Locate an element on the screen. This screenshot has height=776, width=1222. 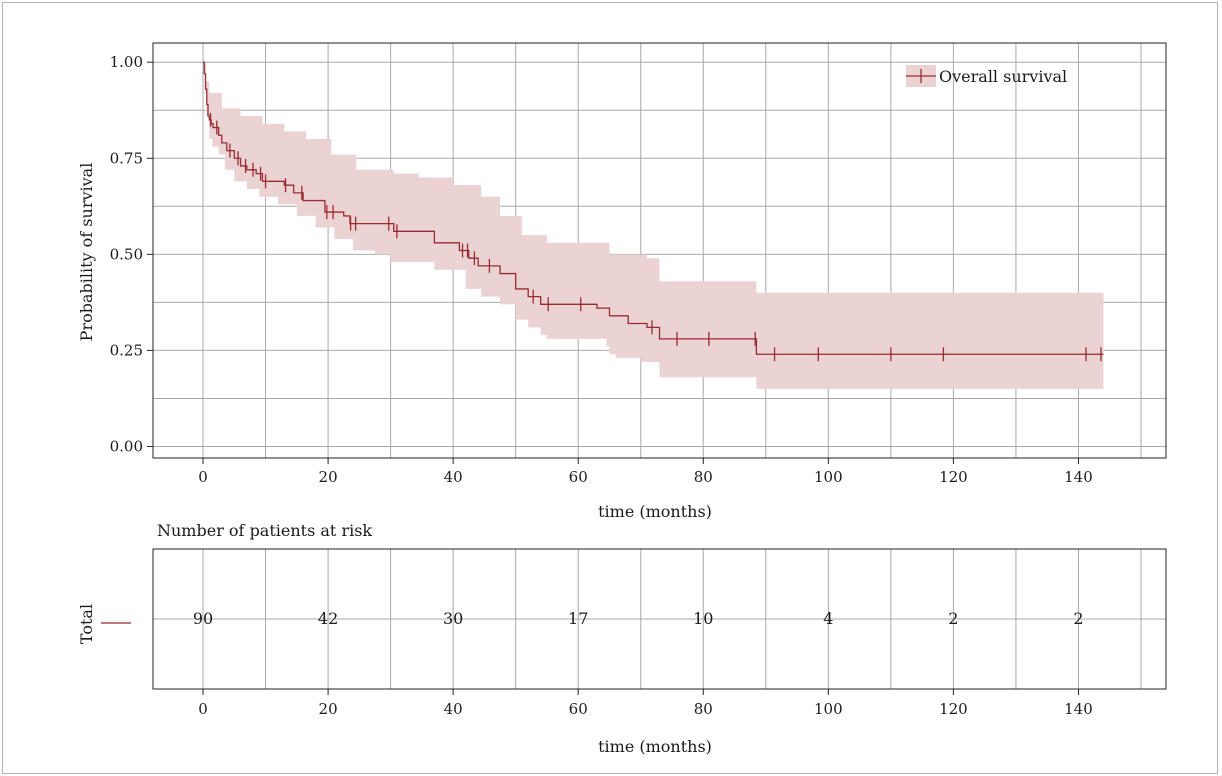
risk-x-tick-label: 80 is located at coordinates (703, 709).